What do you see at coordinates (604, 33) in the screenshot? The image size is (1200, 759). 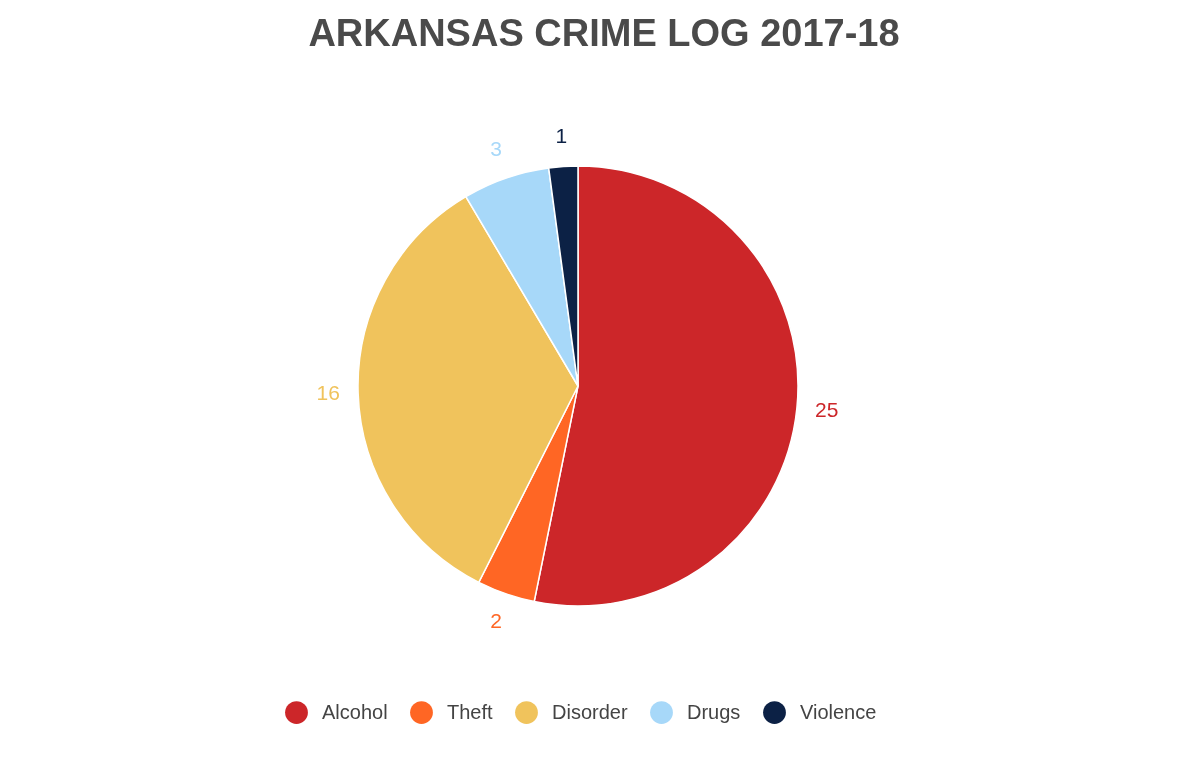 I see `chart-title: ARKANSAS CRIME LOG 2017-18` at bounding box center [604, 33].